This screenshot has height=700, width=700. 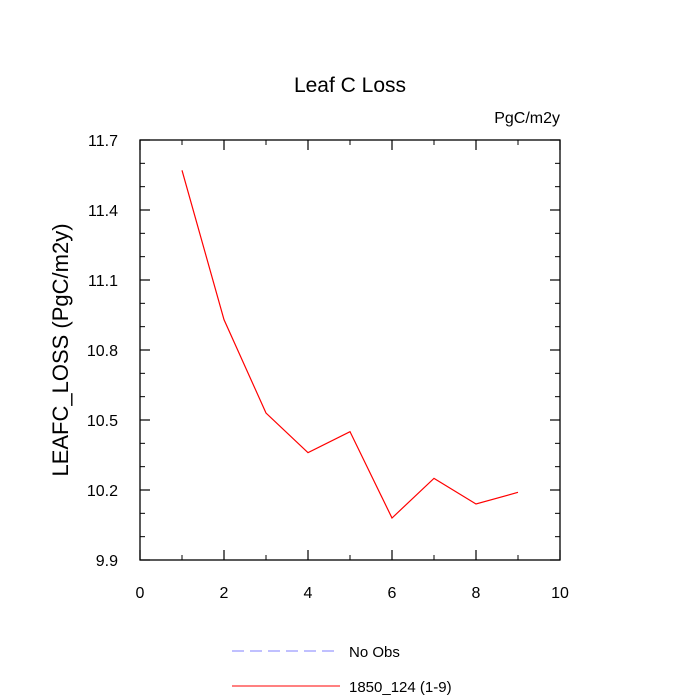 What do you see at coordinates (103, 211) in the screenshot?
I see `y-tick-label: 11.4` at bounding box center [103, 211].